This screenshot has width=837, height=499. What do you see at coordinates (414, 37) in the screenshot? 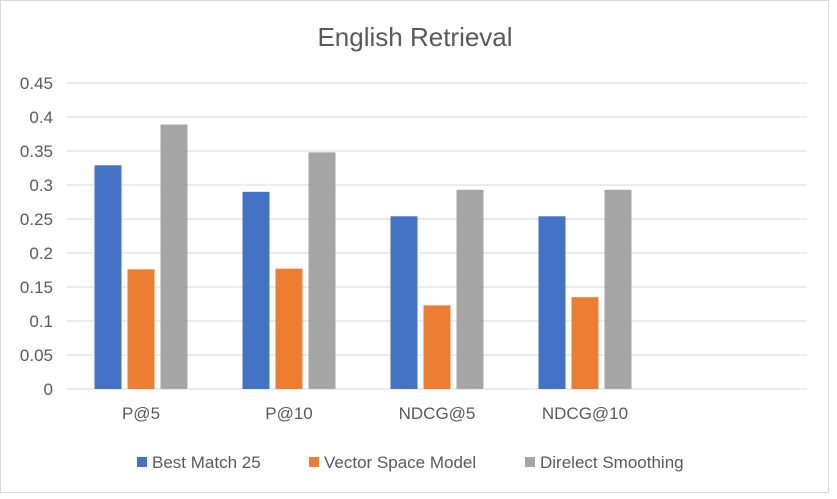
I see `chart-title: English Retrieval` at bounding box center [414, 37].